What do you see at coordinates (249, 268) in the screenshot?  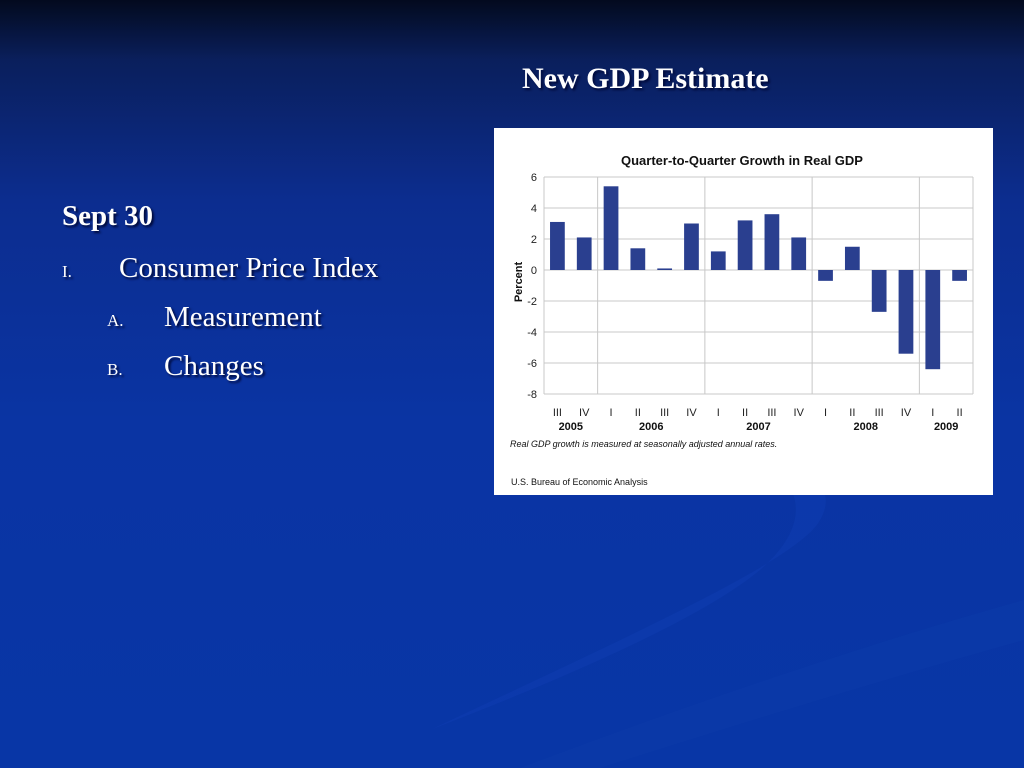 I see `outline-text: Consumer Price Index` at bounding box center [249, 268].